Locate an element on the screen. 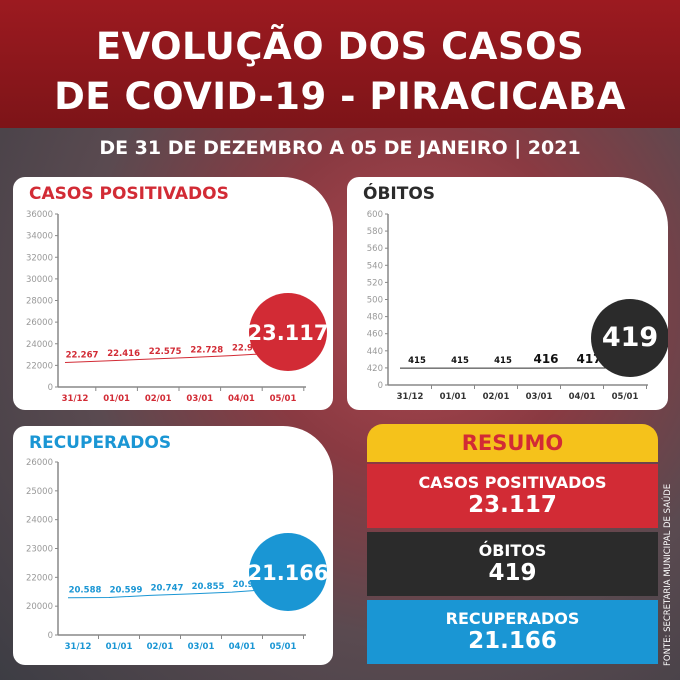 The height and width of the screenshot is (680, 680). source-note: FONTE: SECRETARIA MUNICIPAL DE SAÚDE is located at coordinates (668, 574).